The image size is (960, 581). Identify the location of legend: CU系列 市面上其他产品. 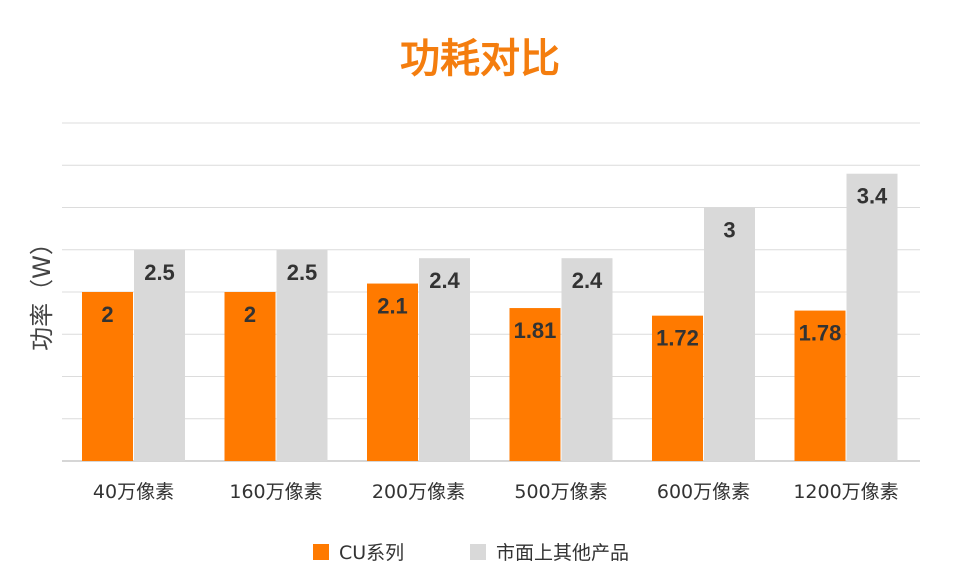
(471, 553).